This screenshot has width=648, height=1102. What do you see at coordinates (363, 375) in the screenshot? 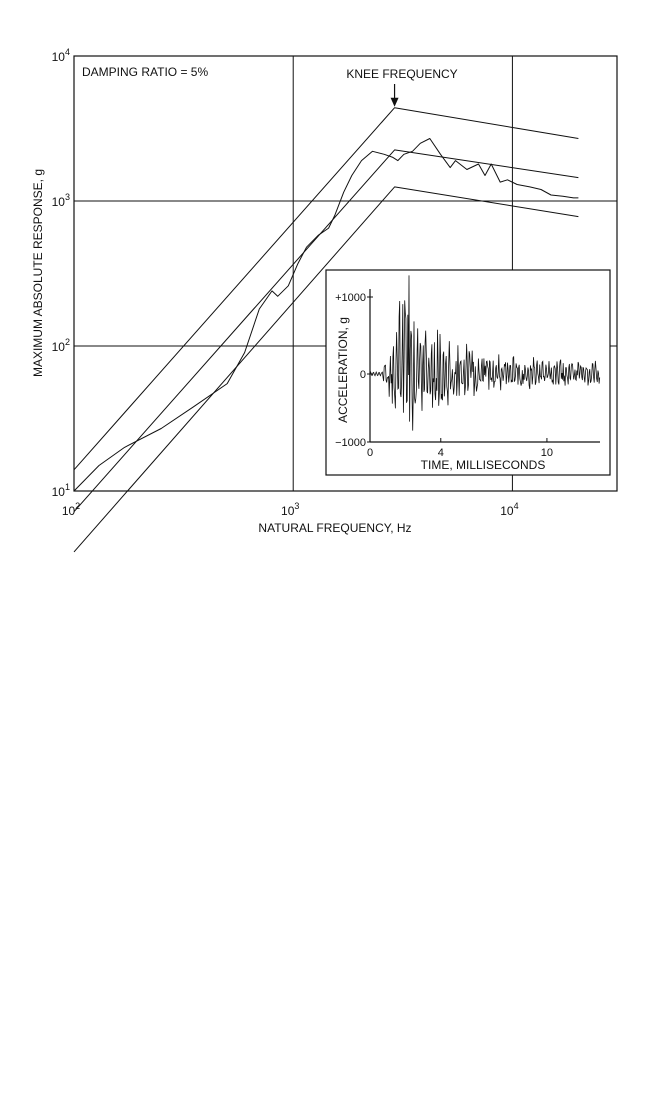
I see `inset-y-tick-label: 0` at bounding box center [363, 375].